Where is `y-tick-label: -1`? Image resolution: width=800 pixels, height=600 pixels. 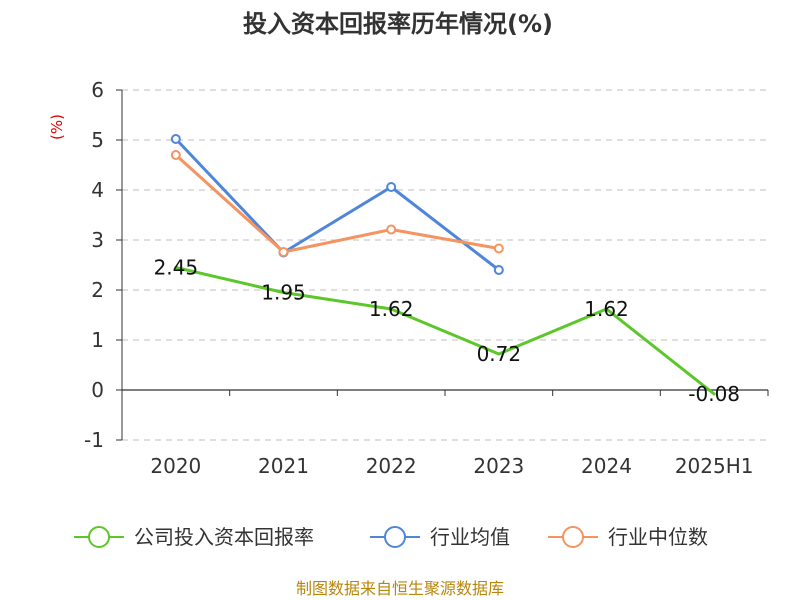 y-tick-label: -1 is located at coordinates (94, 440).